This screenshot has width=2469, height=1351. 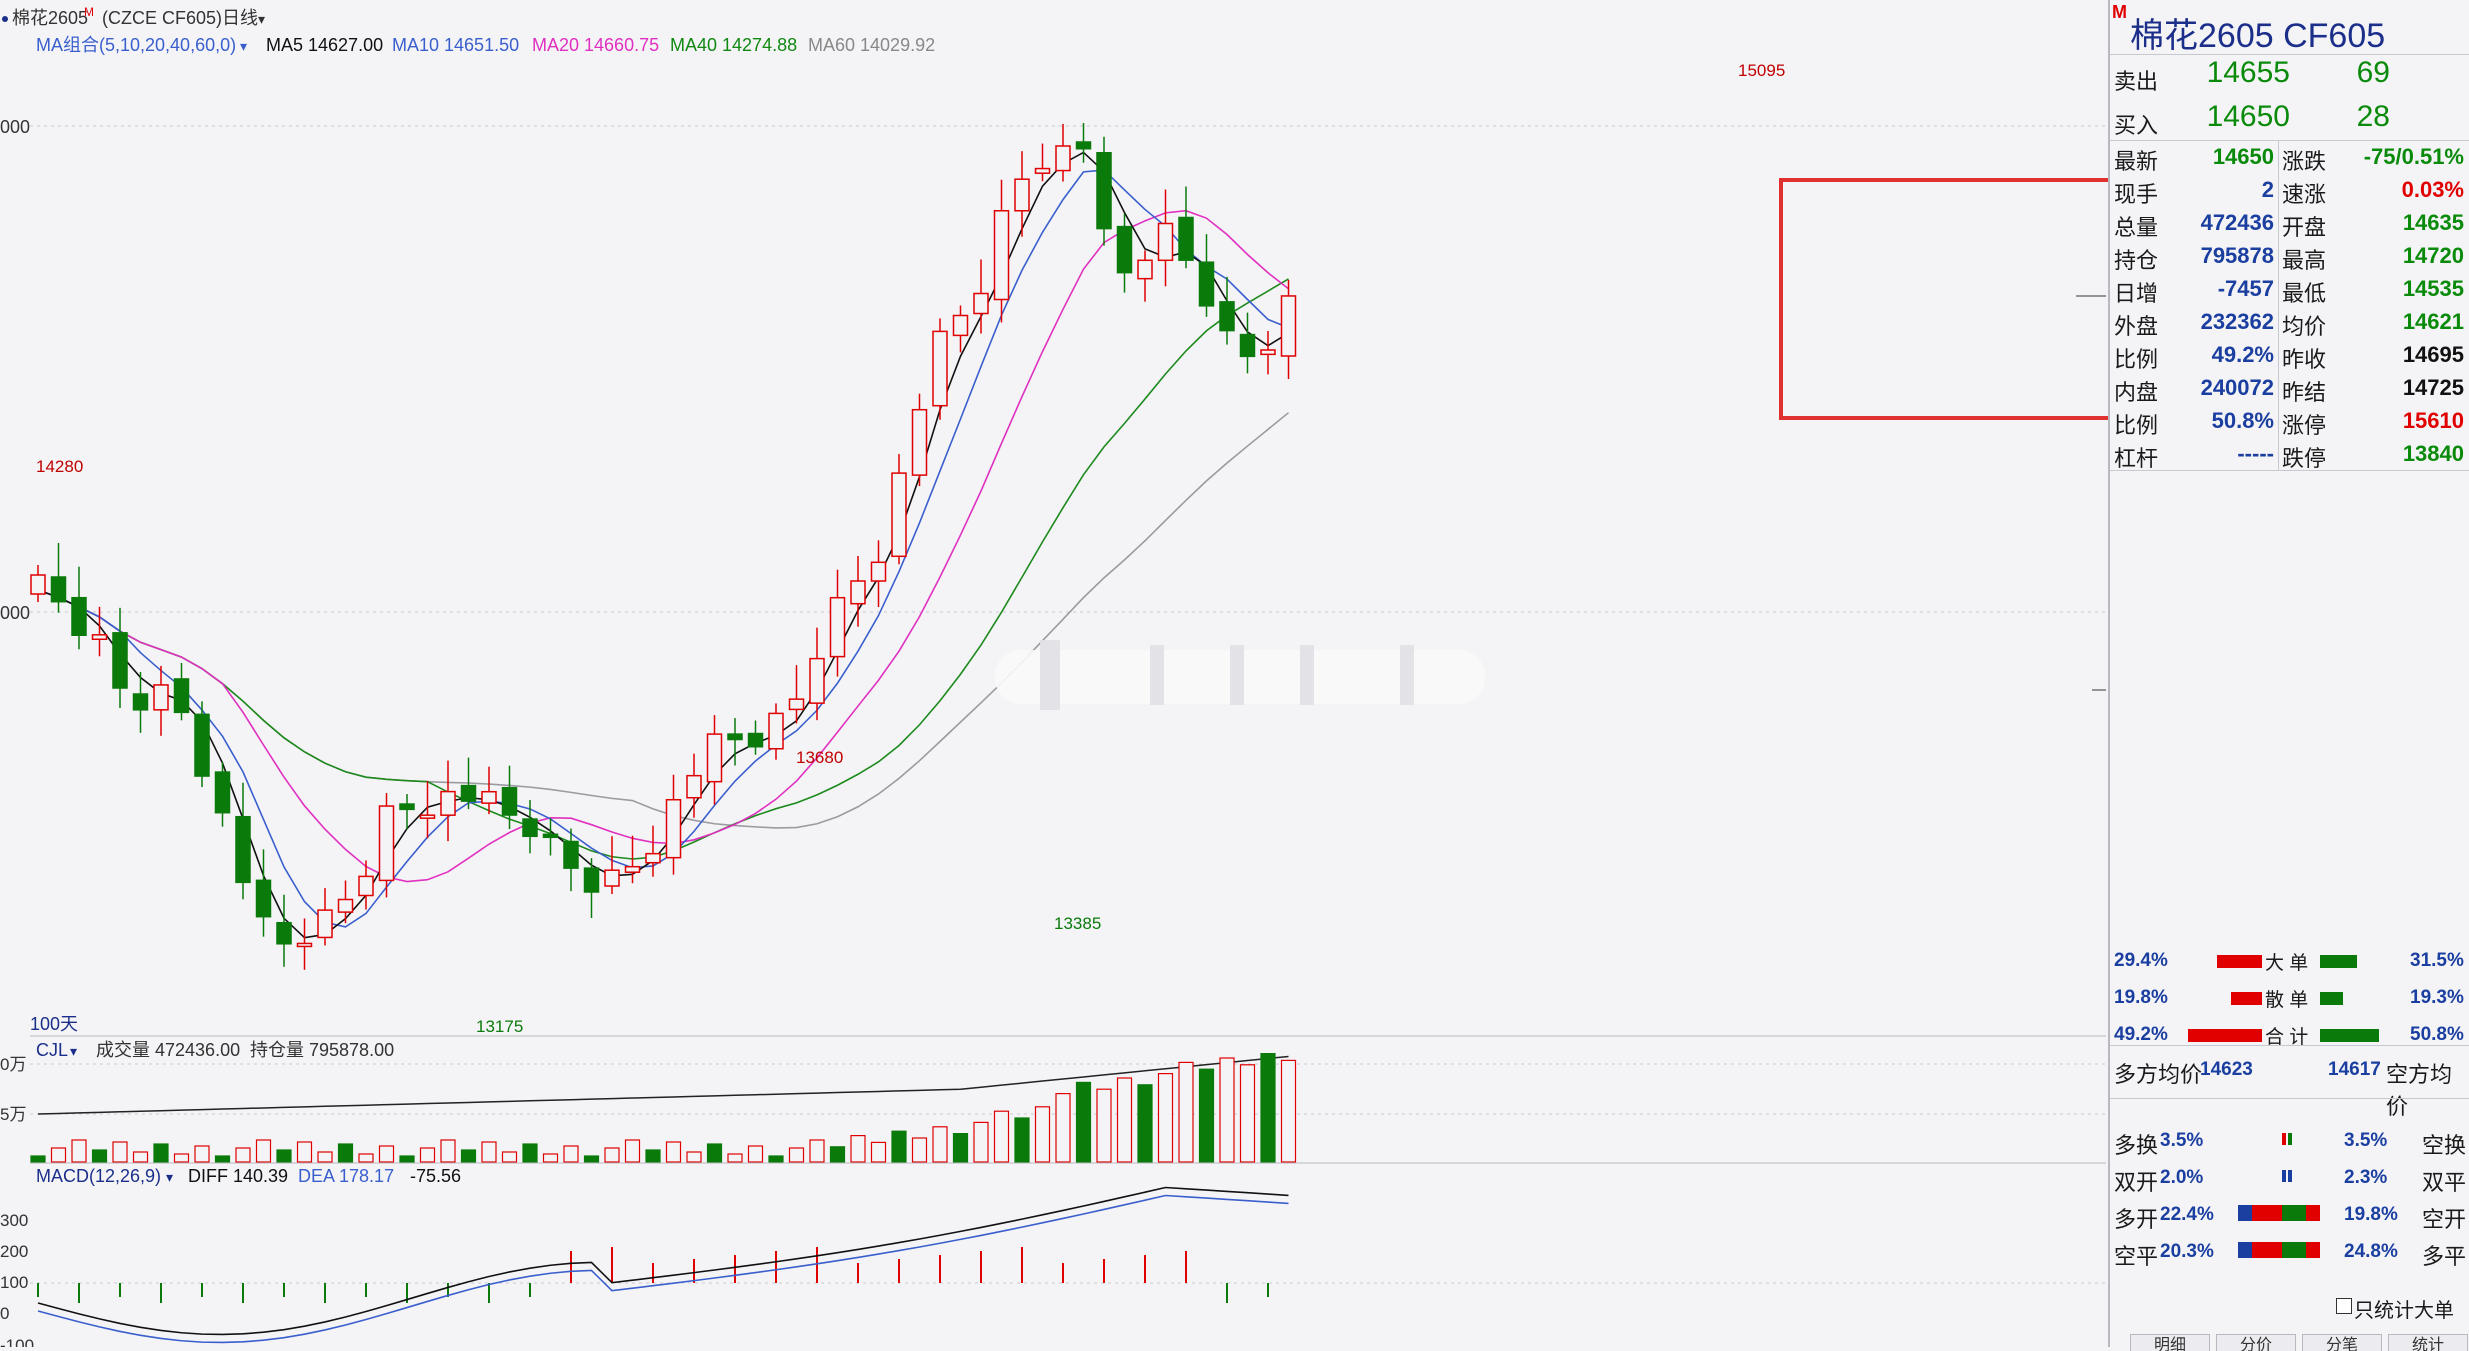 I want to click on stat-label: 持仓, so click(x=2136, y=260).